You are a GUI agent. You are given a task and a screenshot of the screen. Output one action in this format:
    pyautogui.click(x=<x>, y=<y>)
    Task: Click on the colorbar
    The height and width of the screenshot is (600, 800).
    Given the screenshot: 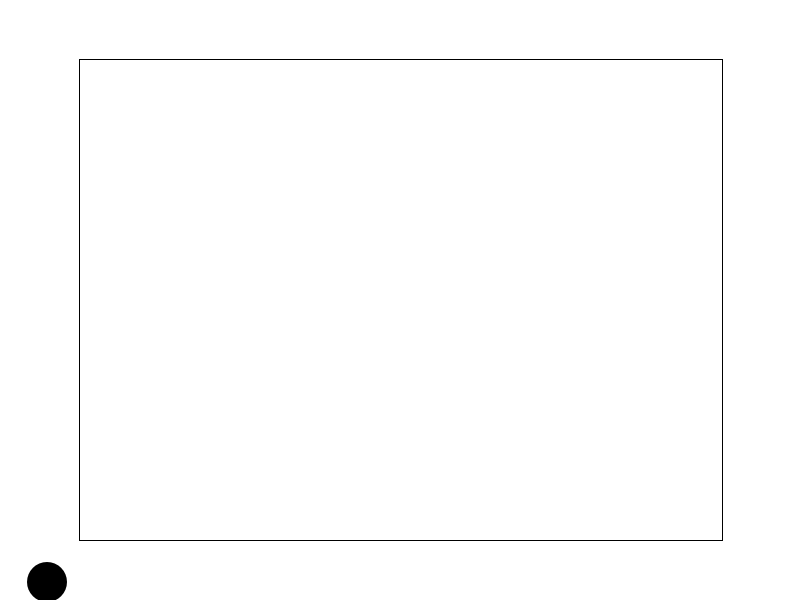 What is the action you would take?
    pyautogui.click(x=775, y=322)
    